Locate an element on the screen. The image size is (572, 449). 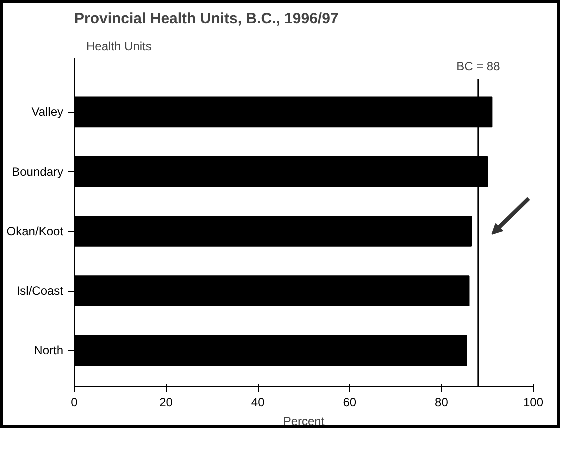
y-tick-label: Valley is located at coordinates (48, 112).